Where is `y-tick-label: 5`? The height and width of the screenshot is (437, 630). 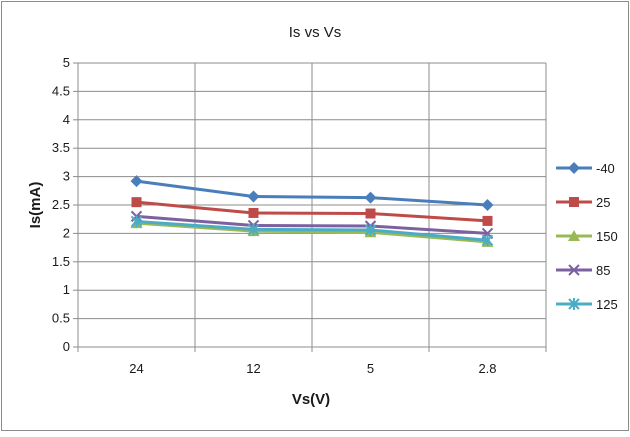 y-tick-label: 5 is located at coordinates (66, 62).